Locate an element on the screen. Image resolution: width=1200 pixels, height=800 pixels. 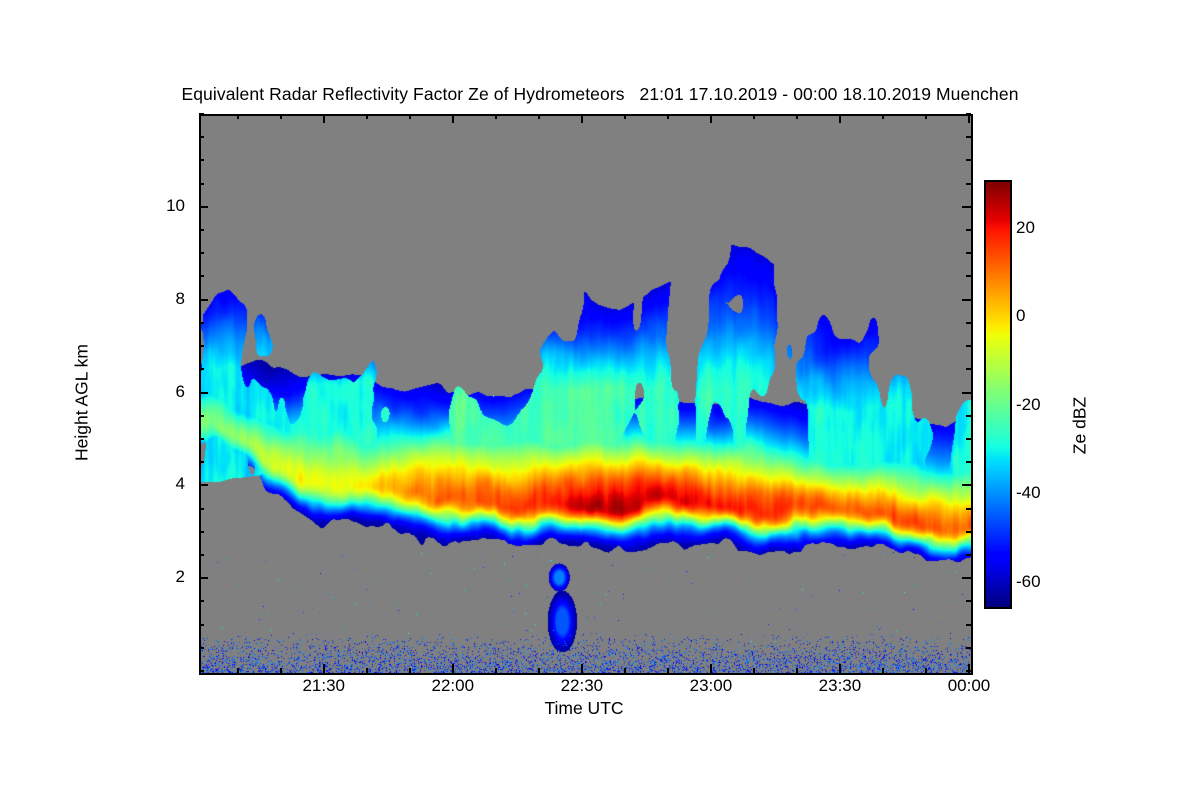
y-tick-label: 2 is located at coordinates (180, 577).